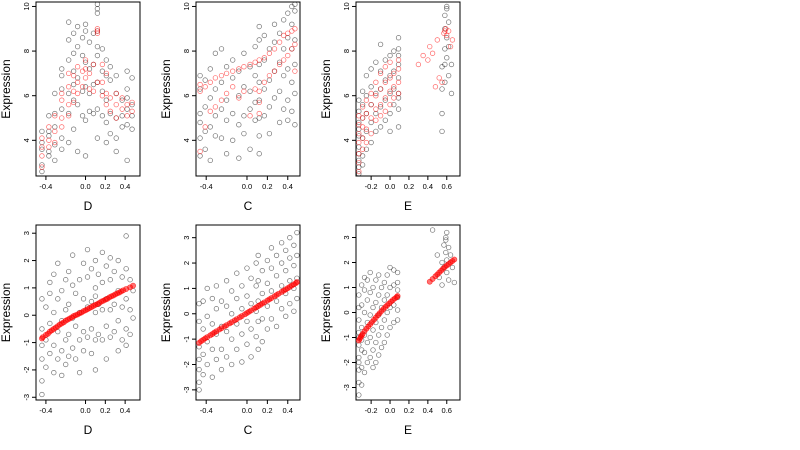  What do you see at coordinates (326, 88) in the screenshot?
I see `y-axis-label: Expression` at bounding box center [326, 88].